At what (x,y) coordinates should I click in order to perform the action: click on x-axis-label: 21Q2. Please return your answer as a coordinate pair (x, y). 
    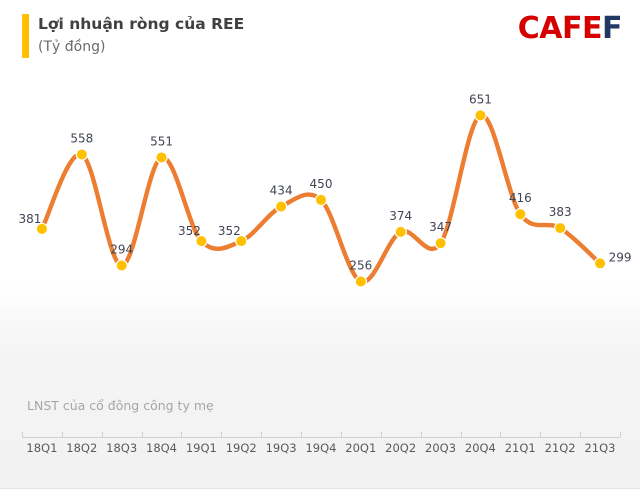
    Looking at the image, I should click on (560, 448).